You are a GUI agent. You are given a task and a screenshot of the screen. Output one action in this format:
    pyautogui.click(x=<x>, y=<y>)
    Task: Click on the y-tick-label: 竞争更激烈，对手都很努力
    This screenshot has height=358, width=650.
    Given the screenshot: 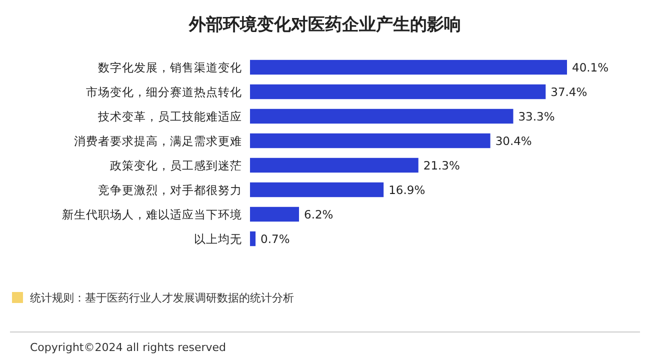 What is the action you would take?
    pyautogui.click(x=170, y=189)
    